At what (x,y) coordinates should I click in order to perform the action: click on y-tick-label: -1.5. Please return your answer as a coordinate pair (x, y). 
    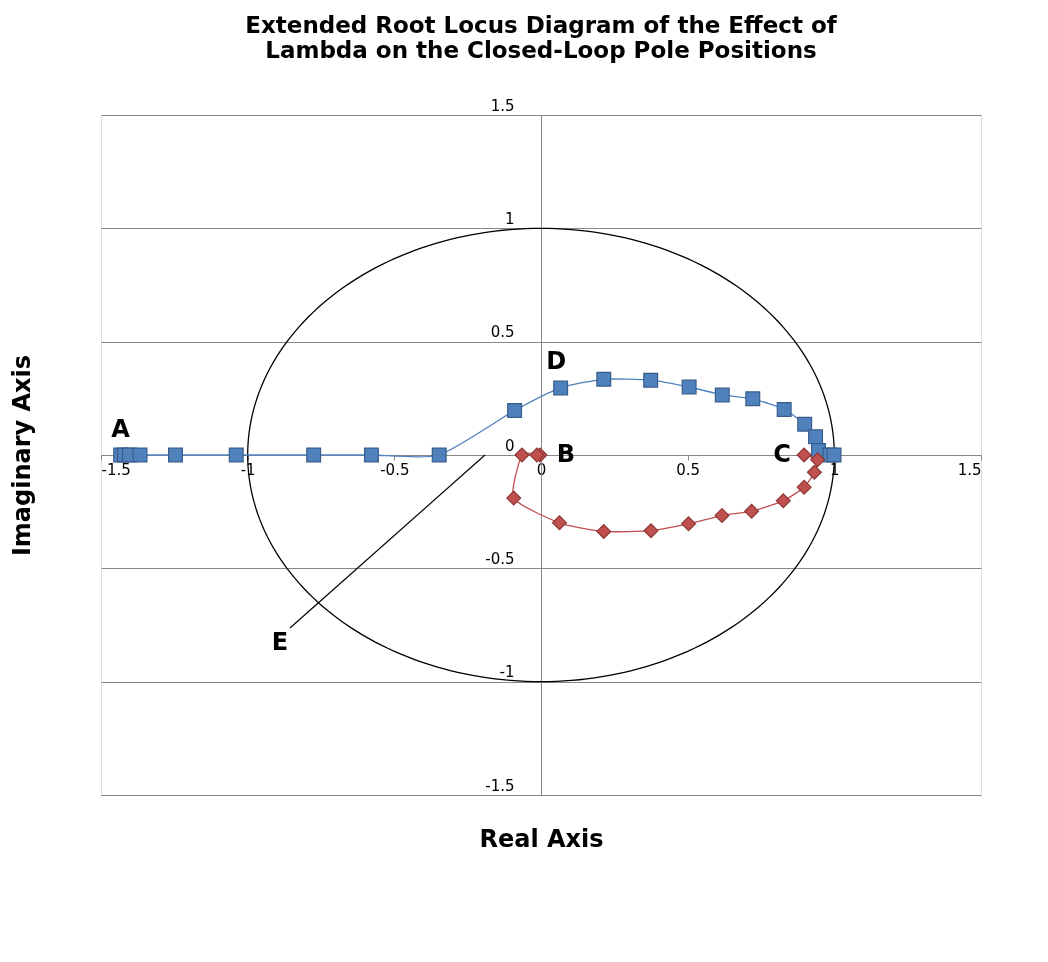
    Looking at the image, I should click on (500, 785).